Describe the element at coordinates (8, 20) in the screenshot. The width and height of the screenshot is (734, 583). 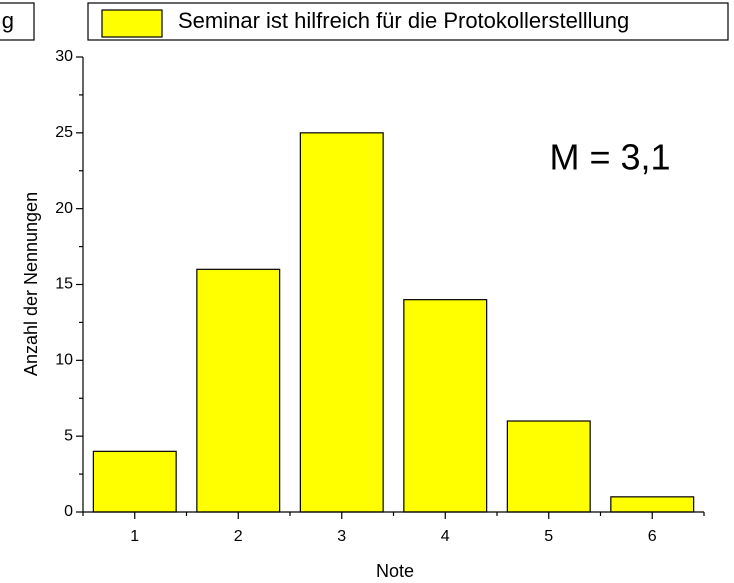
I see `partial-label: g` at that location.